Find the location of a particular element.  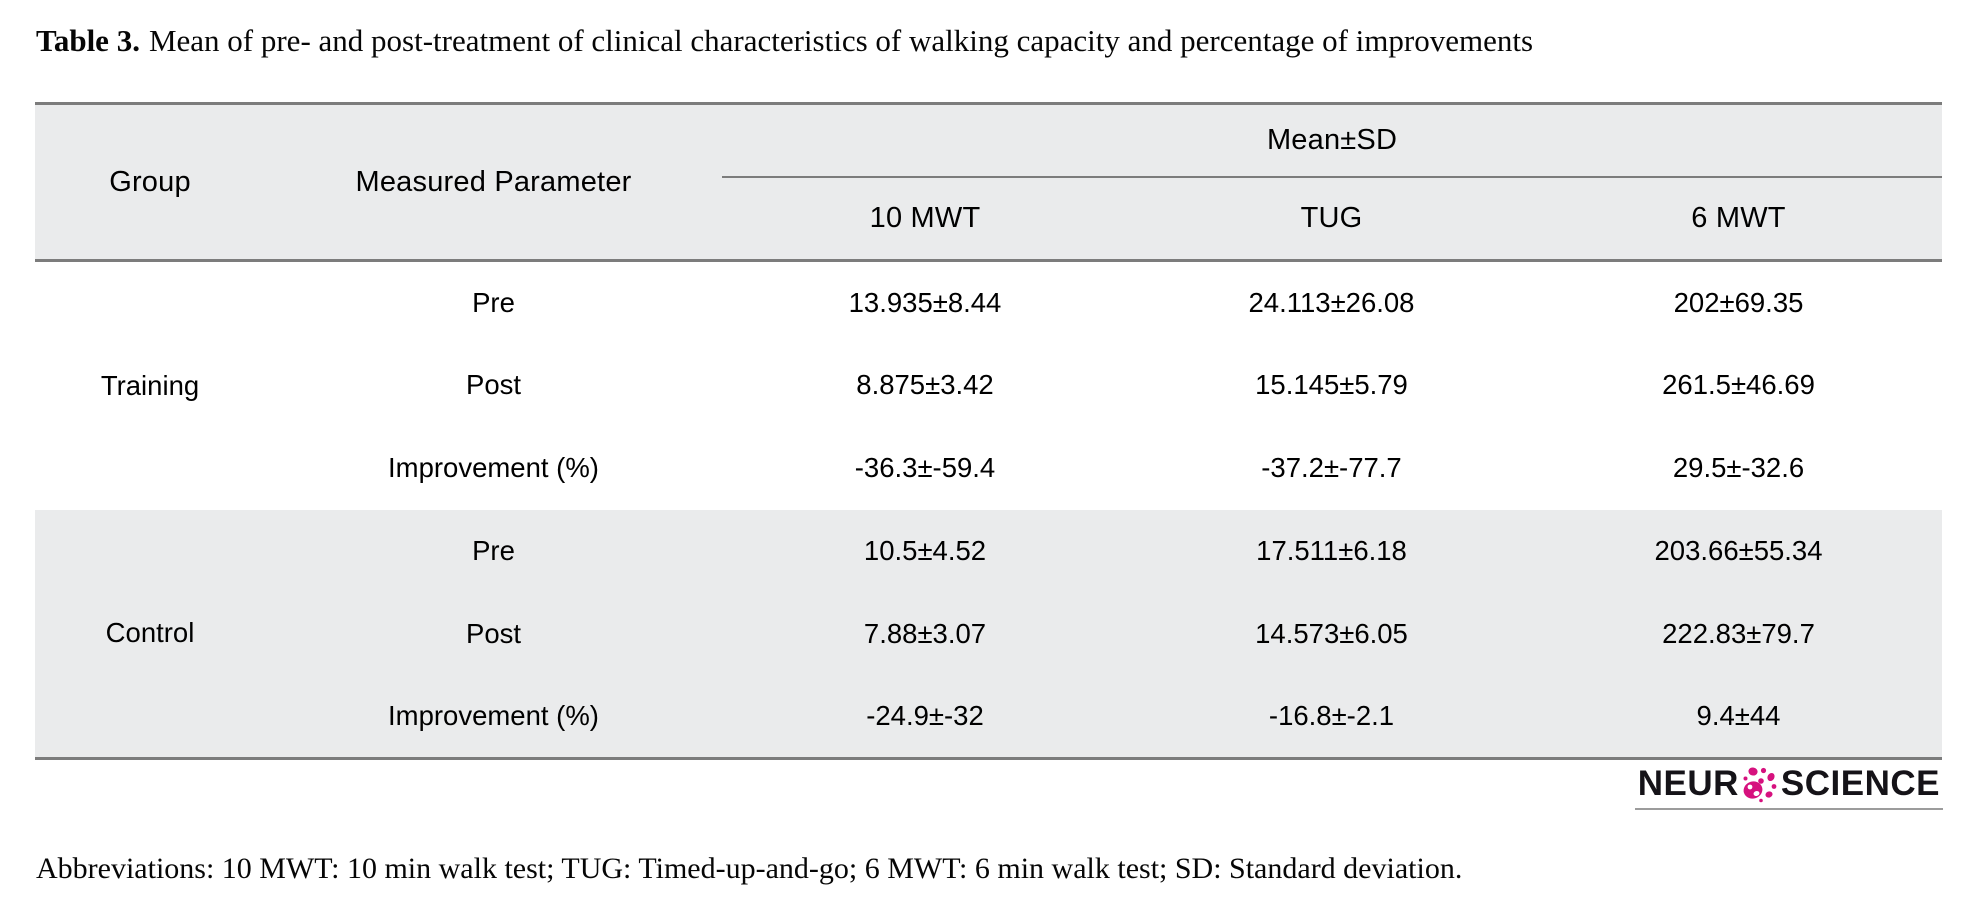

value-cell-10mwt: 8.875±3.42 is located at coordinates (925, 385).